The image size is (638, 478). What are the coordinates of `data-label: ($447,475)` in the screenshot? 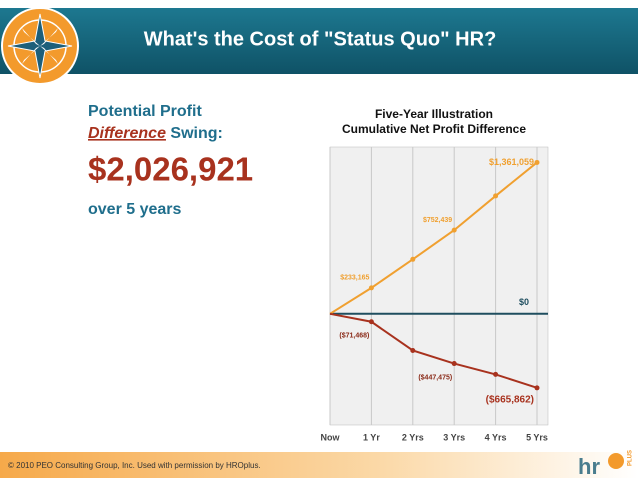 It's located at (435, 377).